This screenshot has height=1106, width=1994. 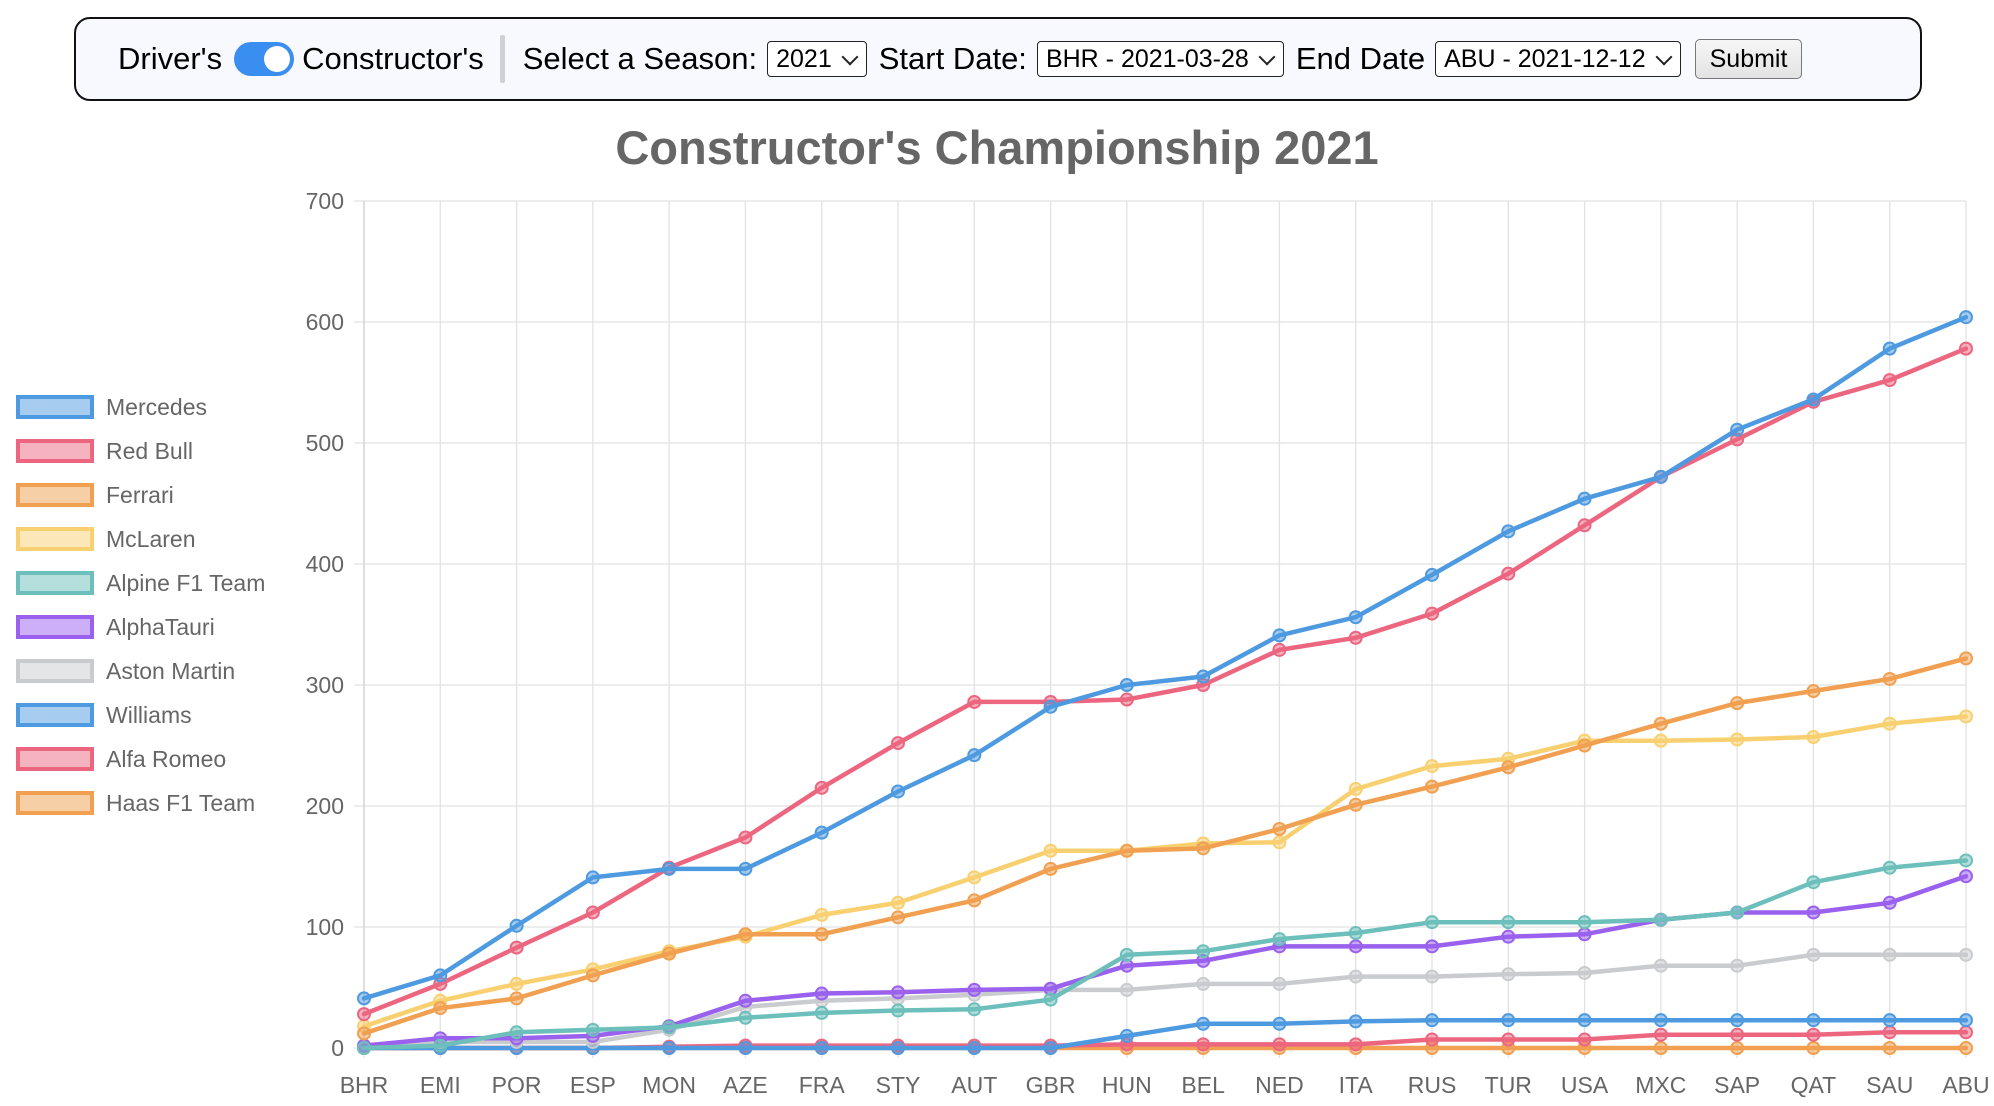 I want to click on x-tick-label: GBR, so click(x=1051, y=1085).